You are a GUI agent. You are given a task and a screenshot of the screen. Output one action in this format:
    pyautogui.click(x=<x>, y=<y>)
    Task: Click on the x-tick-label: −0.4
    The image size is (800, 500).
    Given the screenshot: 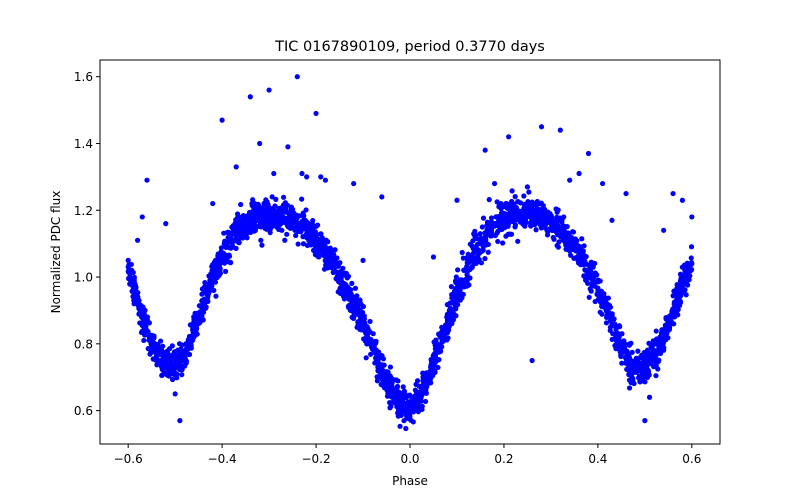 What is the action you would take?
    pyautogui.click(x=222, y=459)
    